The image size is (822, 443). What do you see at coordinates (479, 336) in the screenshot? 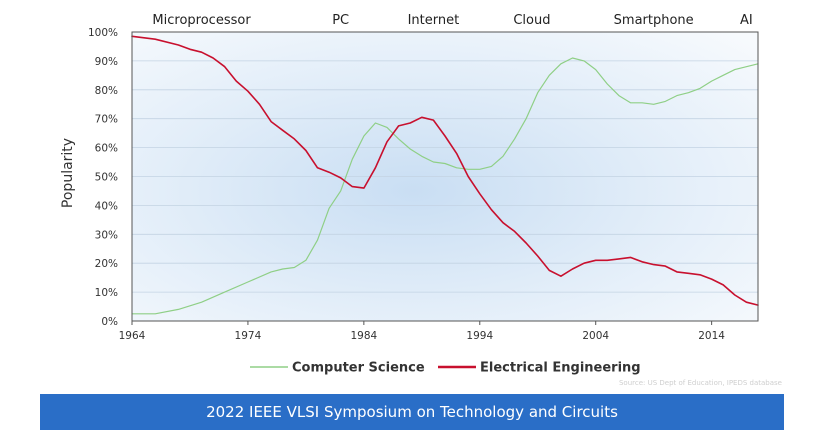
I see `x-tick-label: 1994` at bounding box center [479, 336].